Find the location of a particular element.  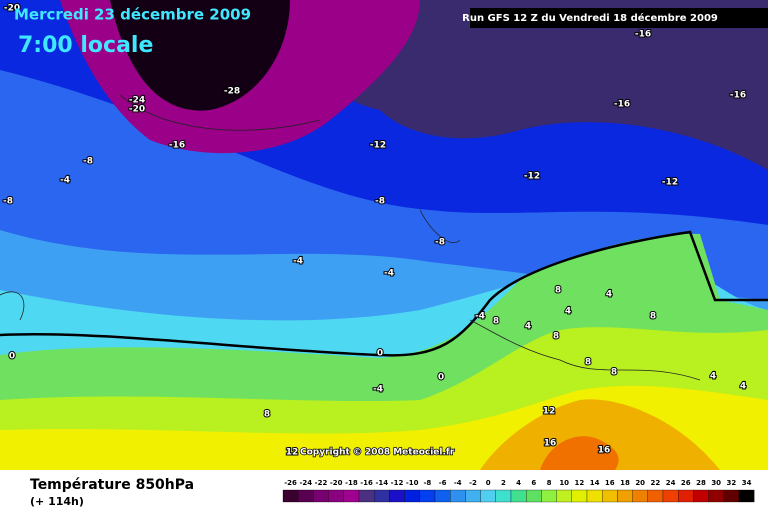

footer-title: Température 850hPa is located at coordinates (112, 485).